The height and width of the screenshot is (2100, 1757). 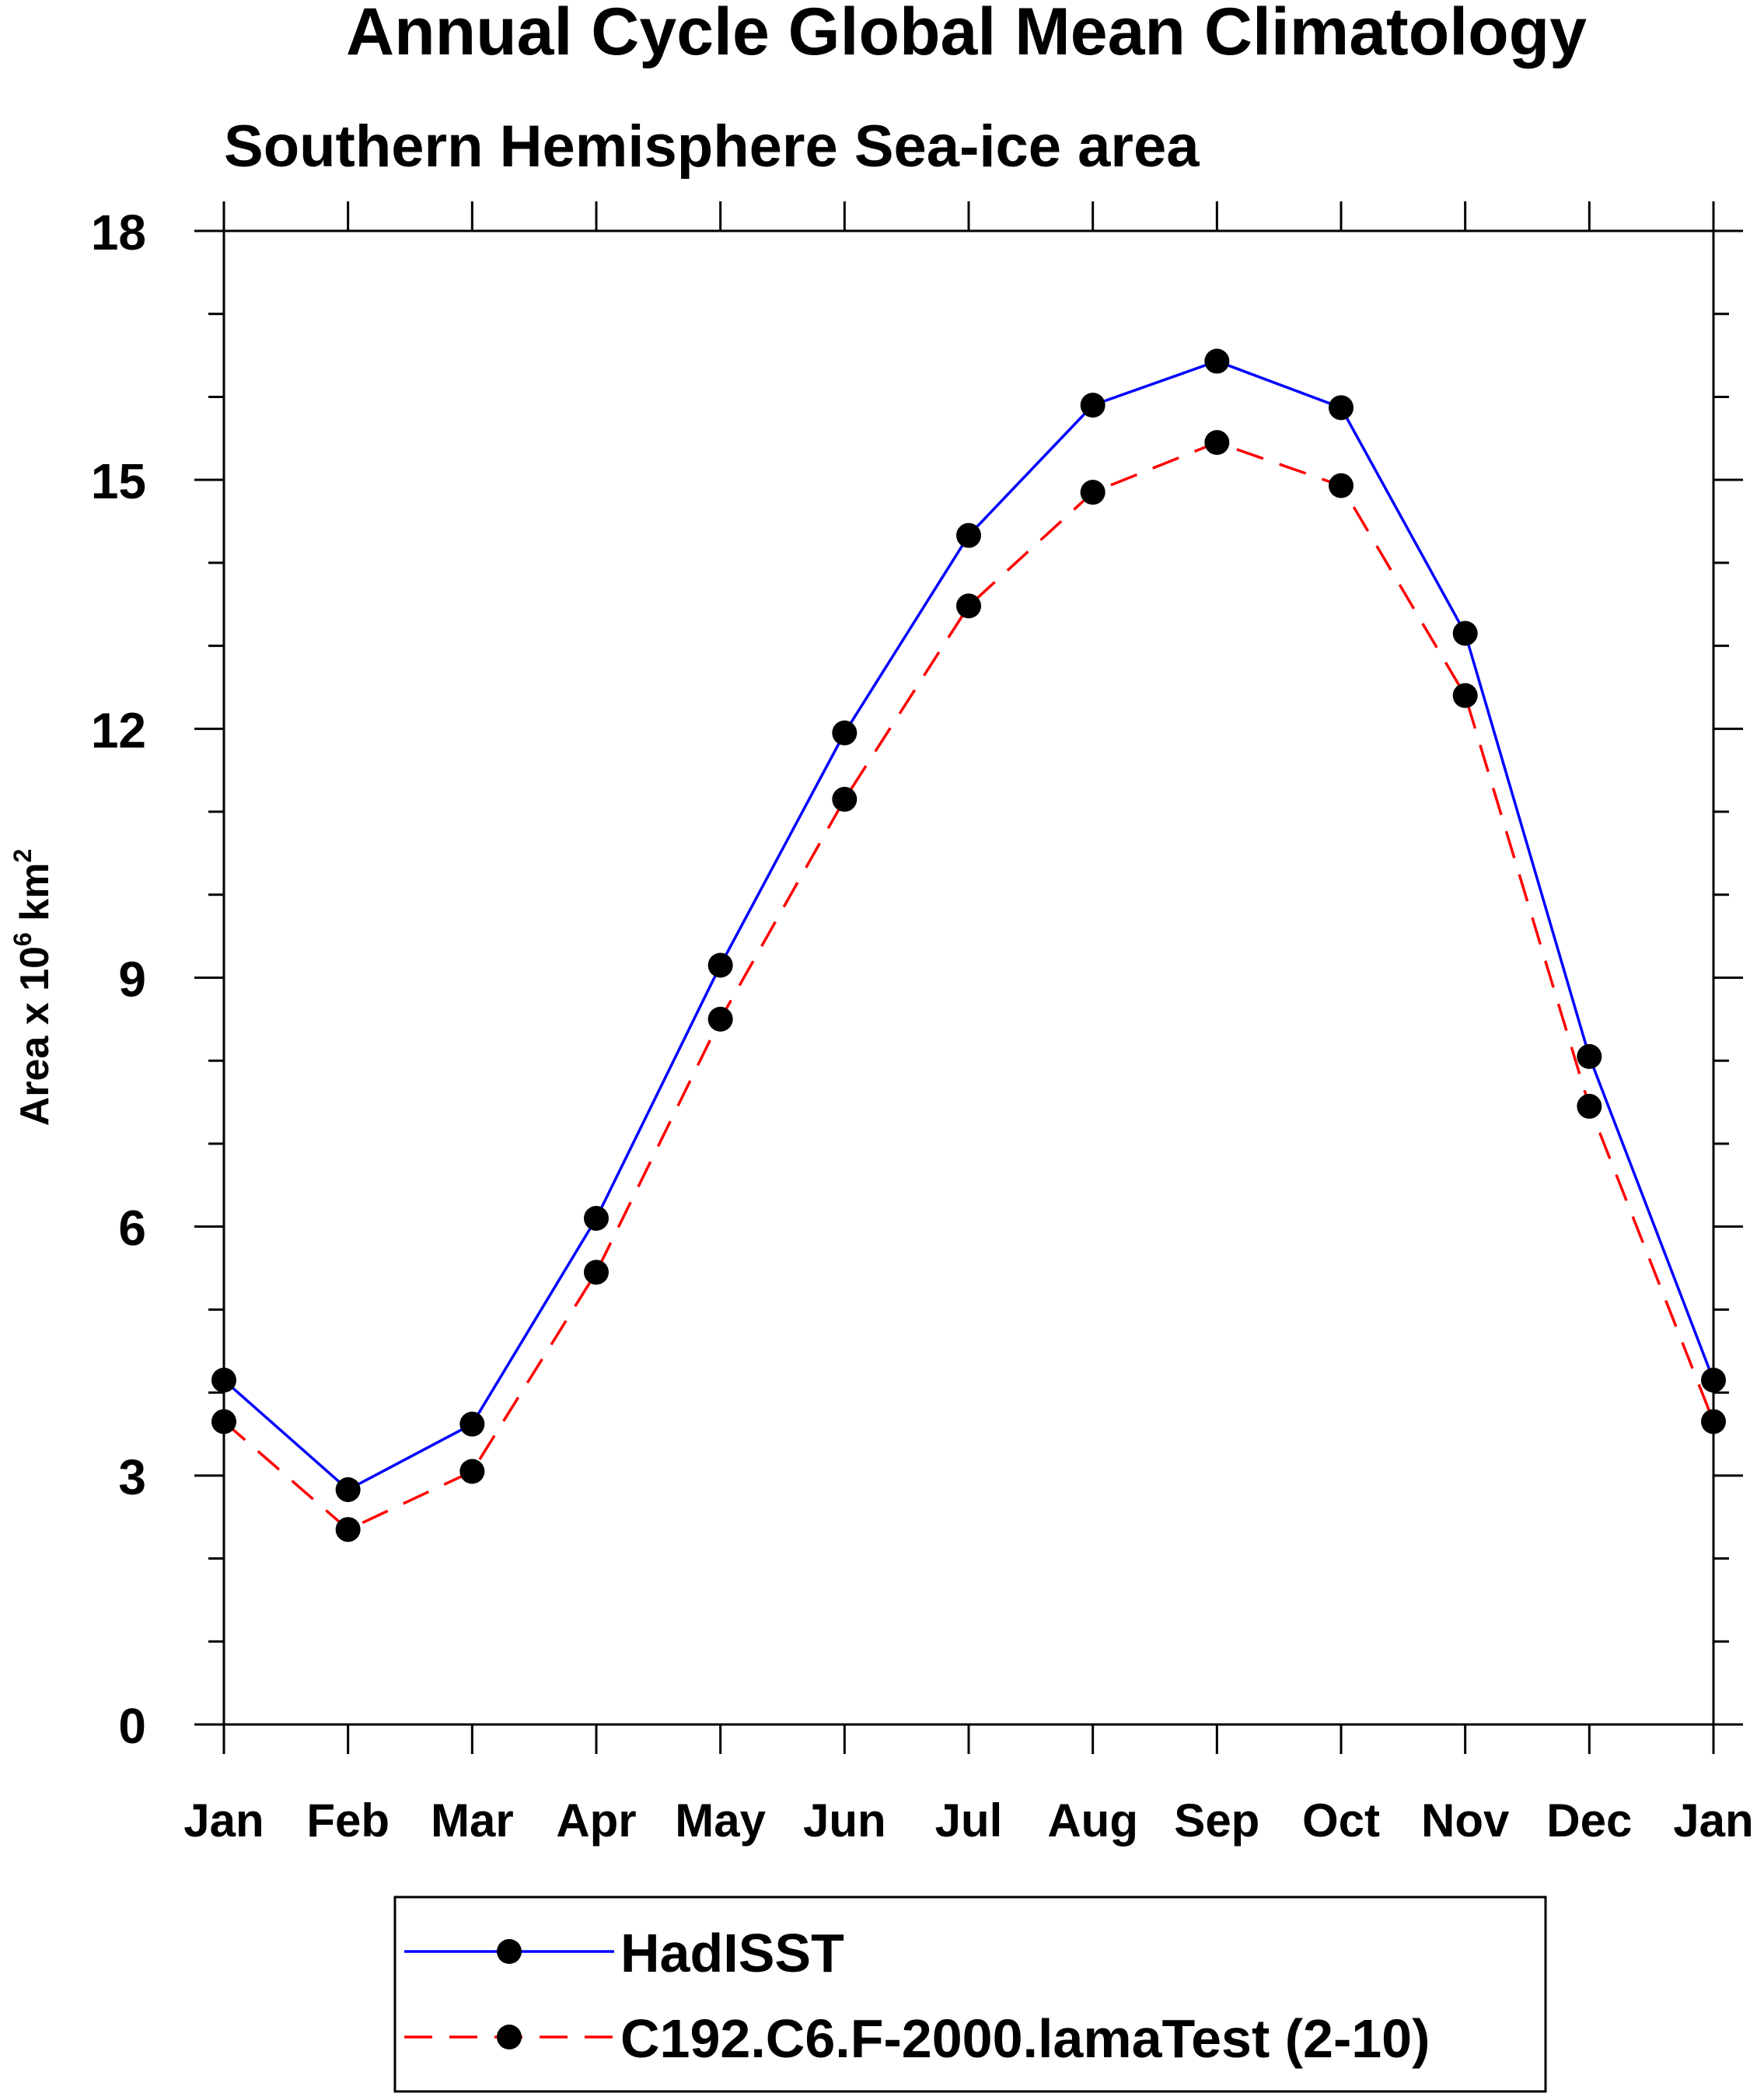 I want to click on y-tick-label: 6, so click(x=132, y=1228).